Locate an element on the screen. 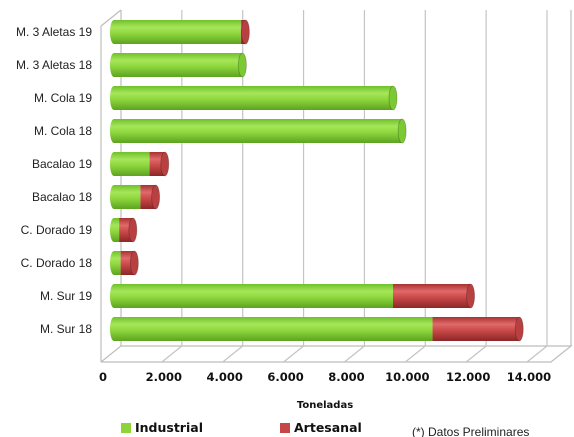 Image resolution: width=574 pixels, height=437 pixels. category-label: Bacalao 19 is located at coordinates (62, 164).